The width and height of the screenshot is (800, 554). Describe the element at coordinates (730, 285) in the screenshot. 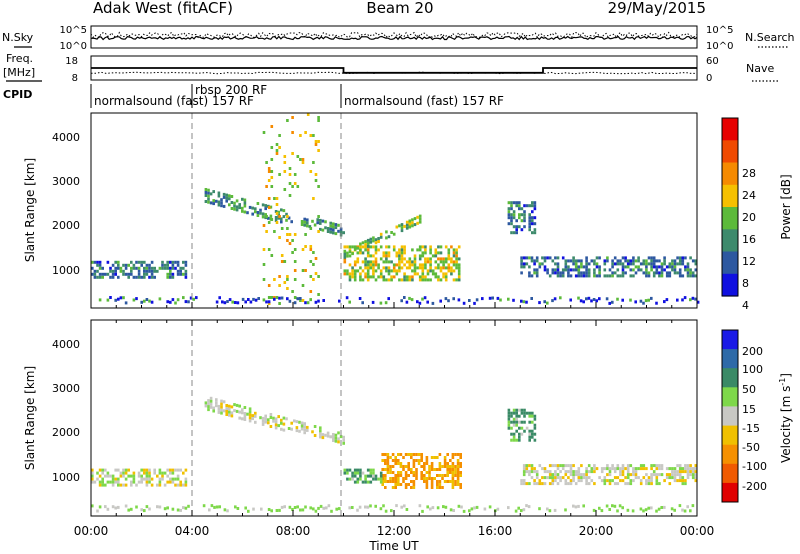

I see `power-colorbar-cell` at that location.